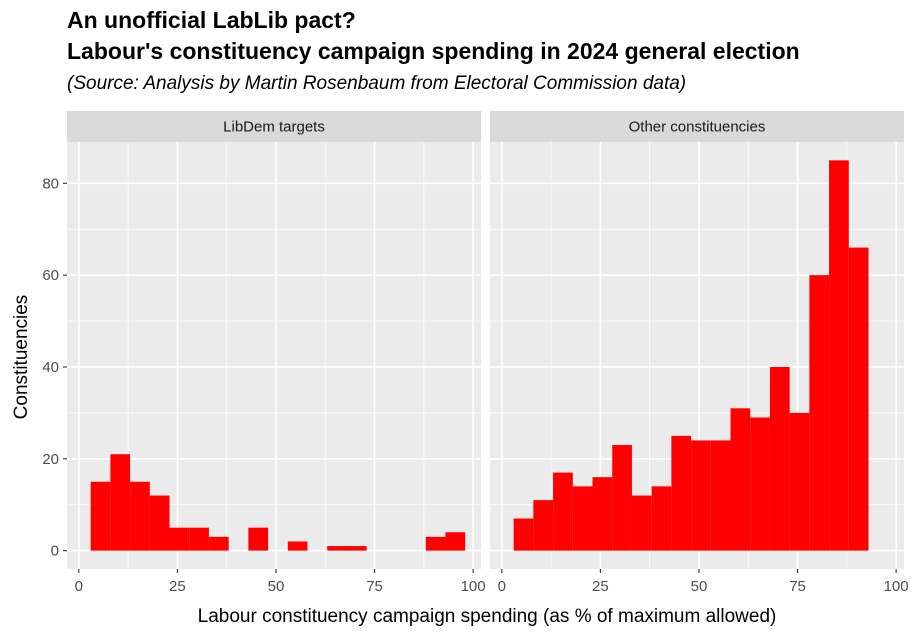 This screenshot has height=636, width=918. Describe the element at coordinates (50, 459) in the screenshot. I see `y-tick-label: 20` at that location.